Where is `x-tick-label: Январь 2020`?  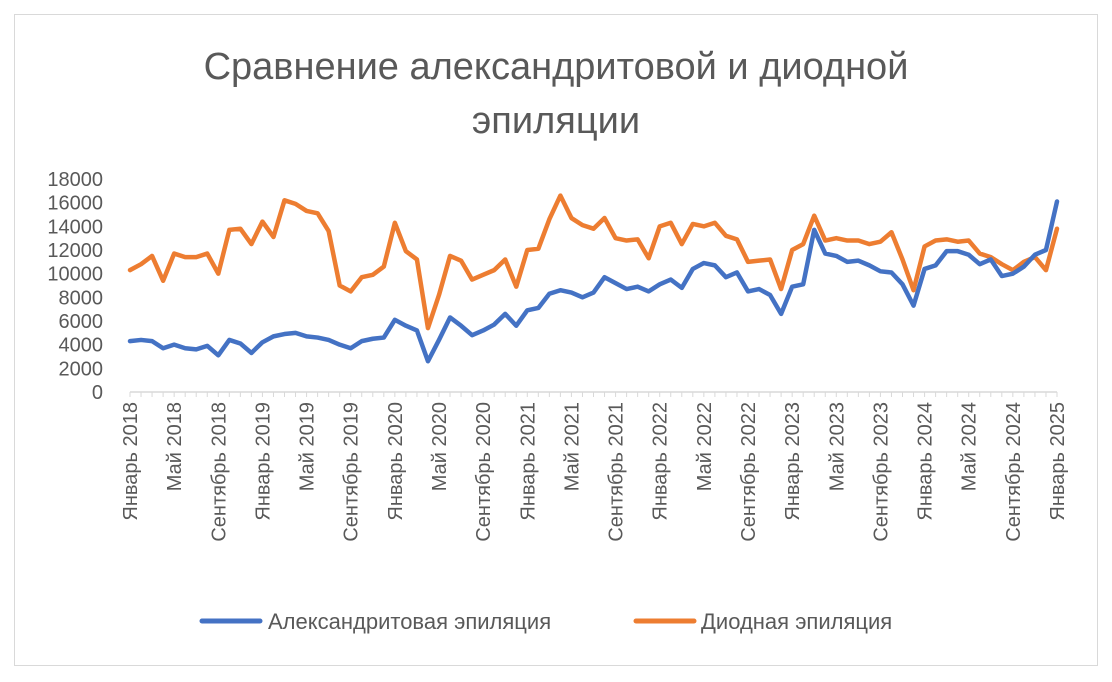
x-tick-label: Январь 2020 is located at coordinates (396, 461).